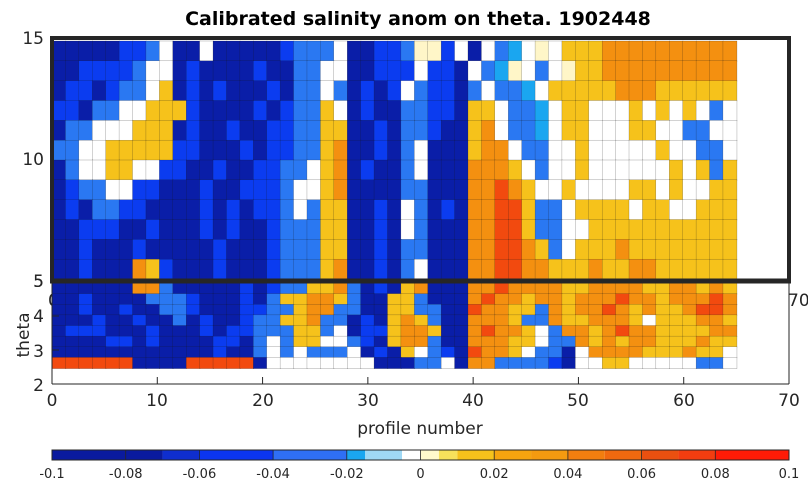 The height and width of the screenshot is (489, 808). Describe the element at coordinates (567, 474) in the screenshot. I see `colorbar-tick-label: 0.04` at that location.